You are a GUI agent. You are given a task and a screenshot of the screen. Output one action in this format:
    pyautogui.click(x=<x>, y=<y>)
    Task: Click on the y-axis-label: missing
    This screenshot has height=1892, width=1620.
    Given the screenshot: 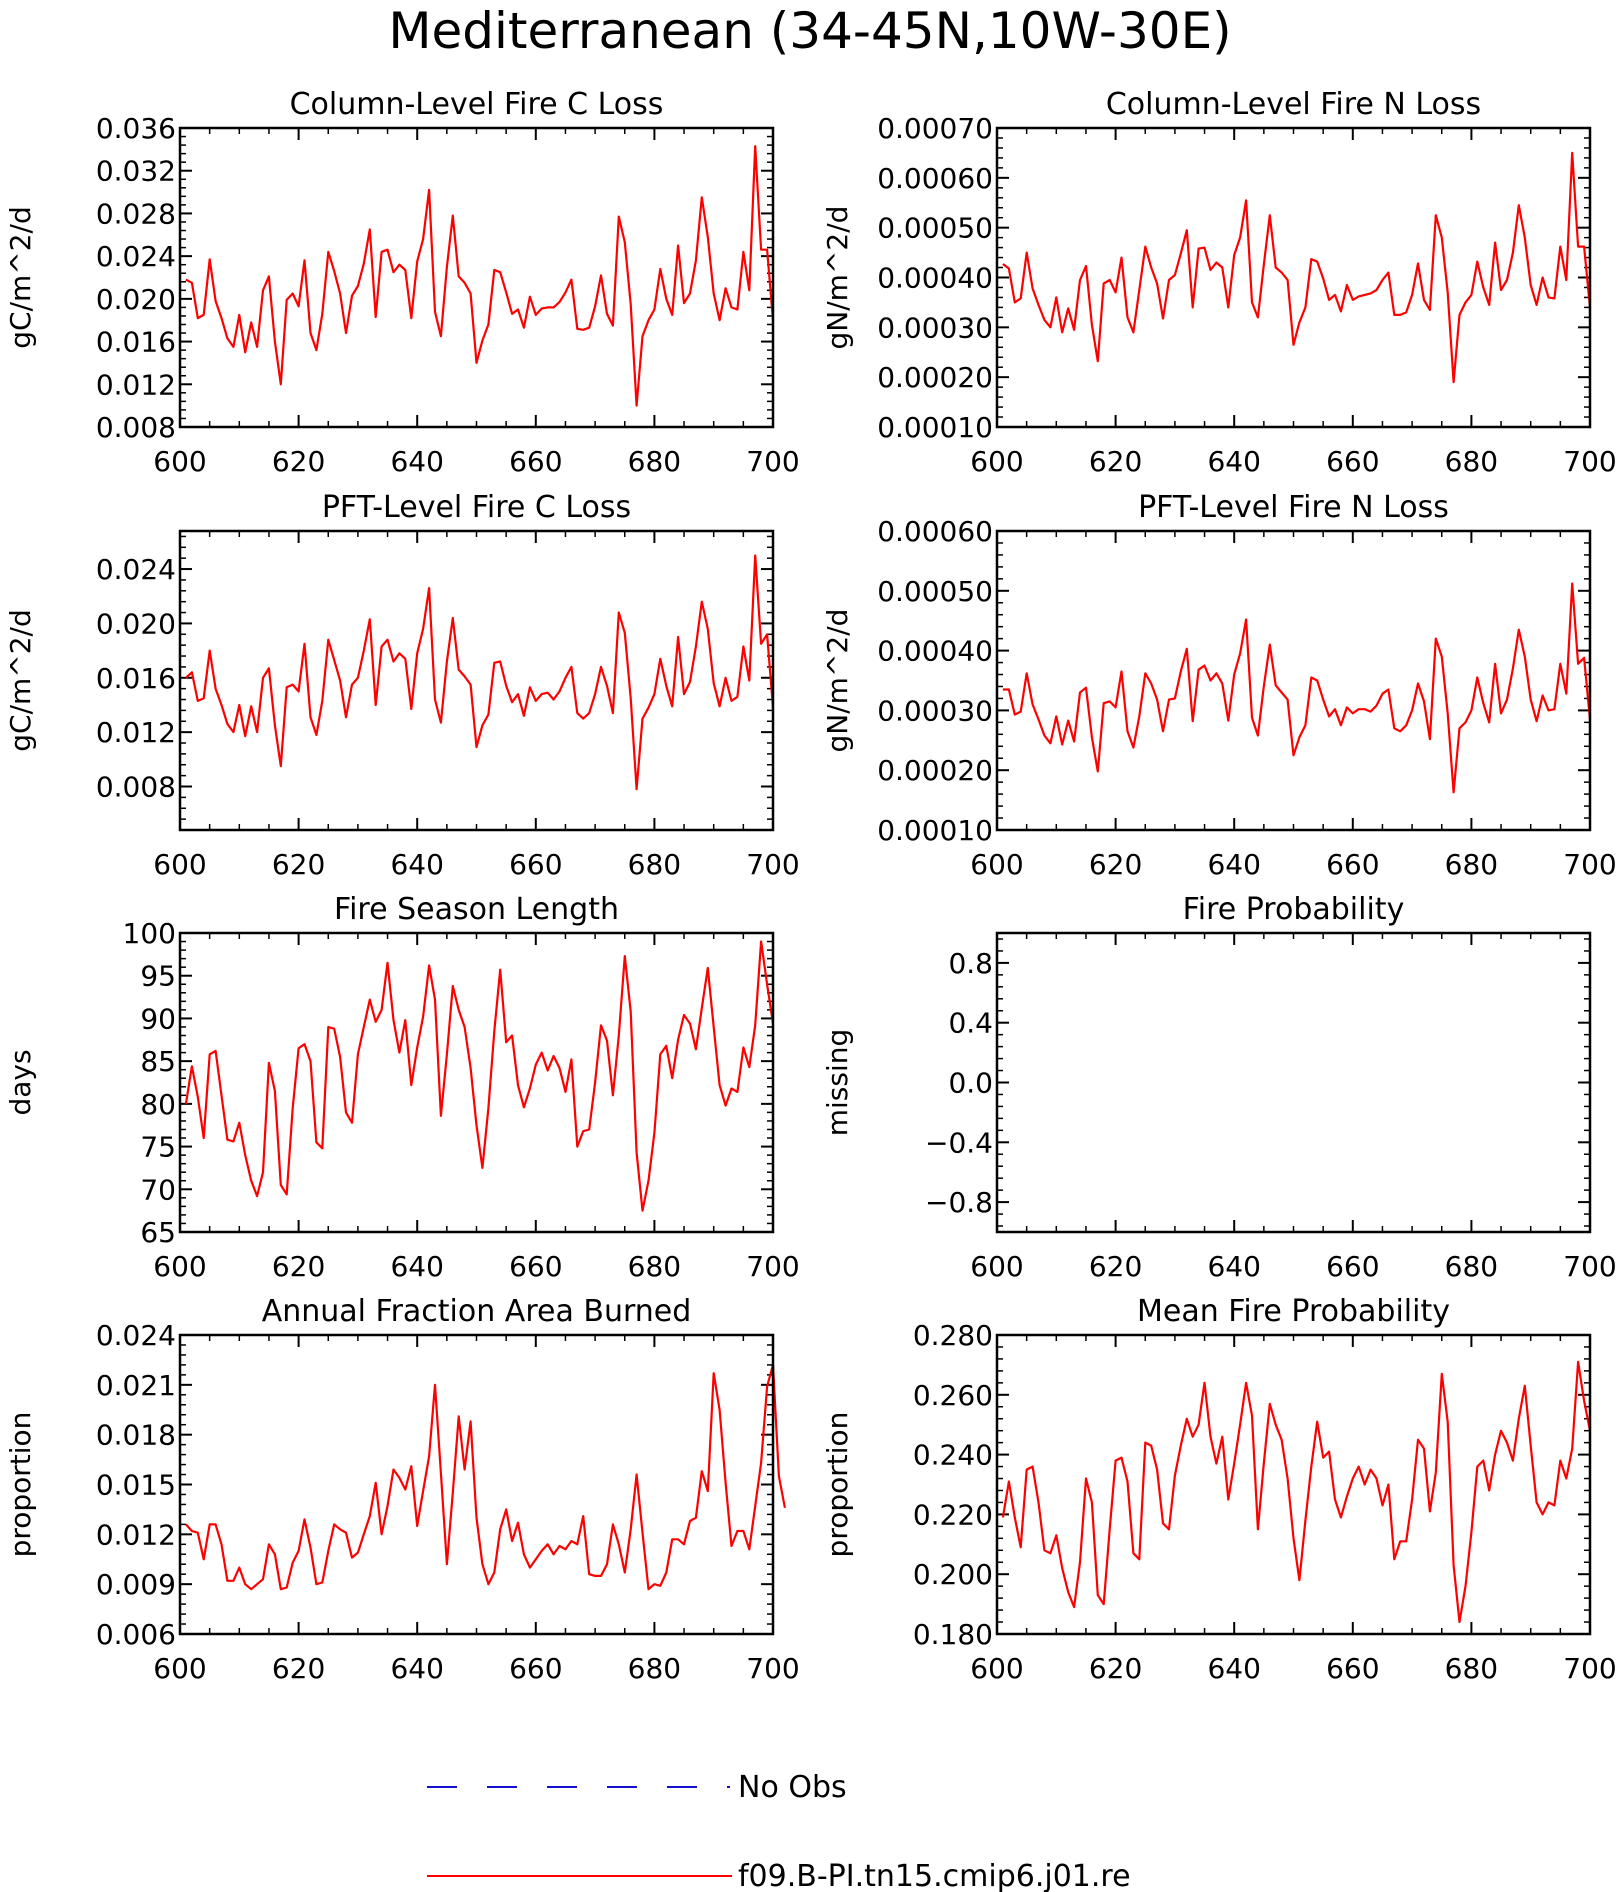 What is the action you would take?
    pyautogui.click(x=837, y=1083)
    